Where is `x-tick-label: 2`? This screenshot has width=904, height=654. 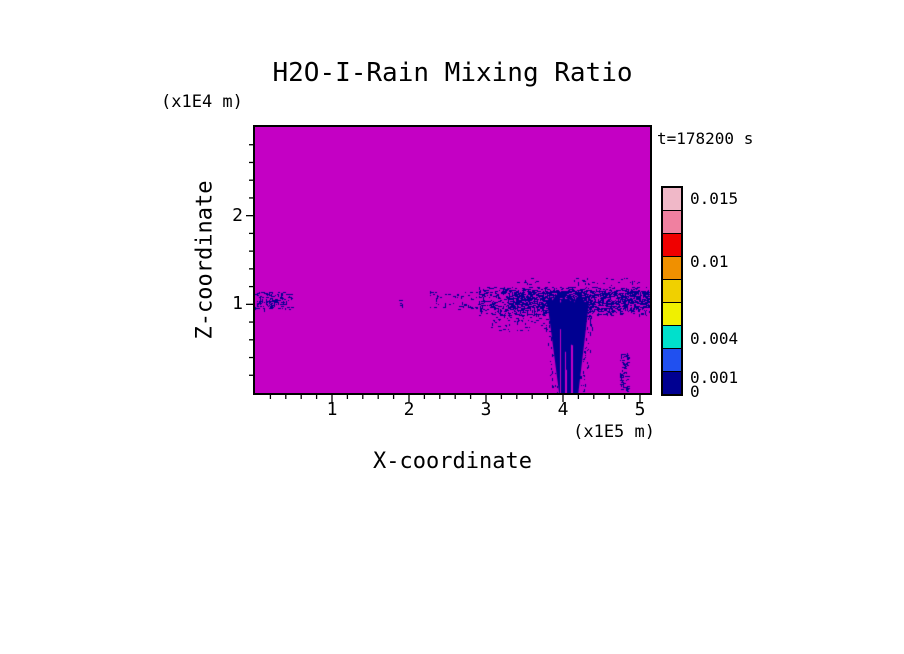 x-tick-label: 2 is located at coordinates (409, 409).